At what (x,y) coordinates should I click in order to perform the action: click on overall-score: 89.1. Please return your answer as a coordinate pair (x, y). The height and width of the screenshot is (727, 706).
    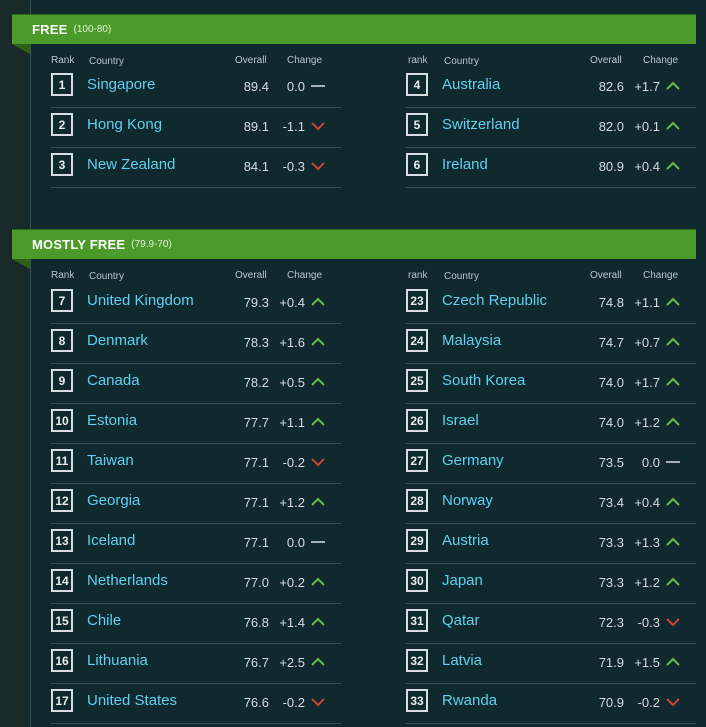
    Looking at the image, I should click on (256, 126).